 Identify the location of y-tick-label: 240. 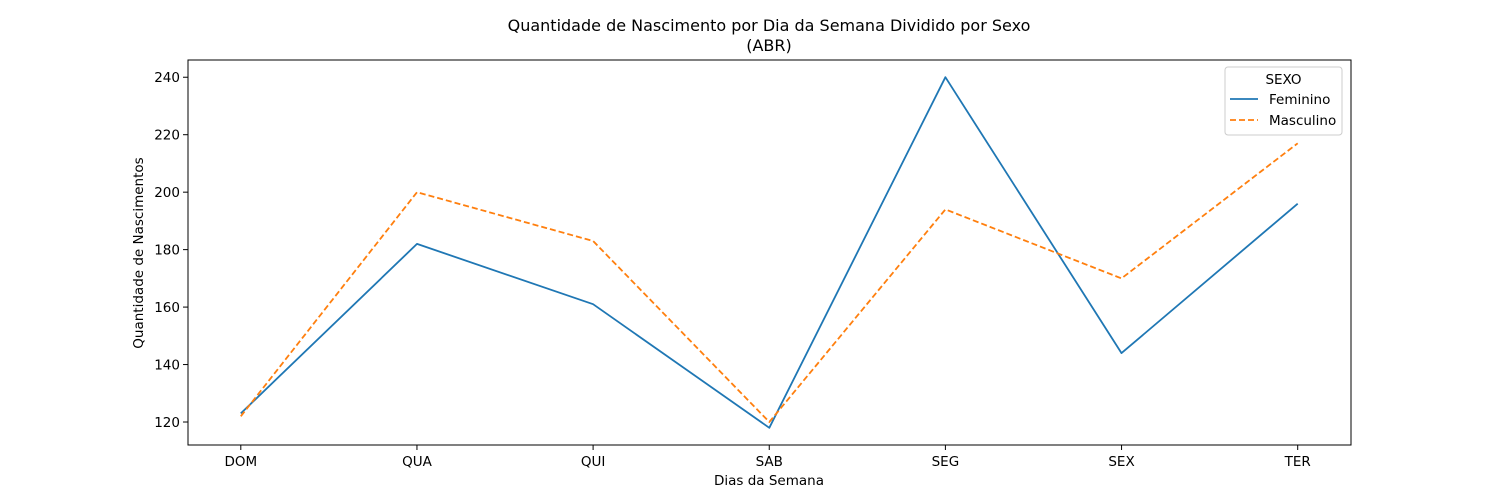
(167, 78).